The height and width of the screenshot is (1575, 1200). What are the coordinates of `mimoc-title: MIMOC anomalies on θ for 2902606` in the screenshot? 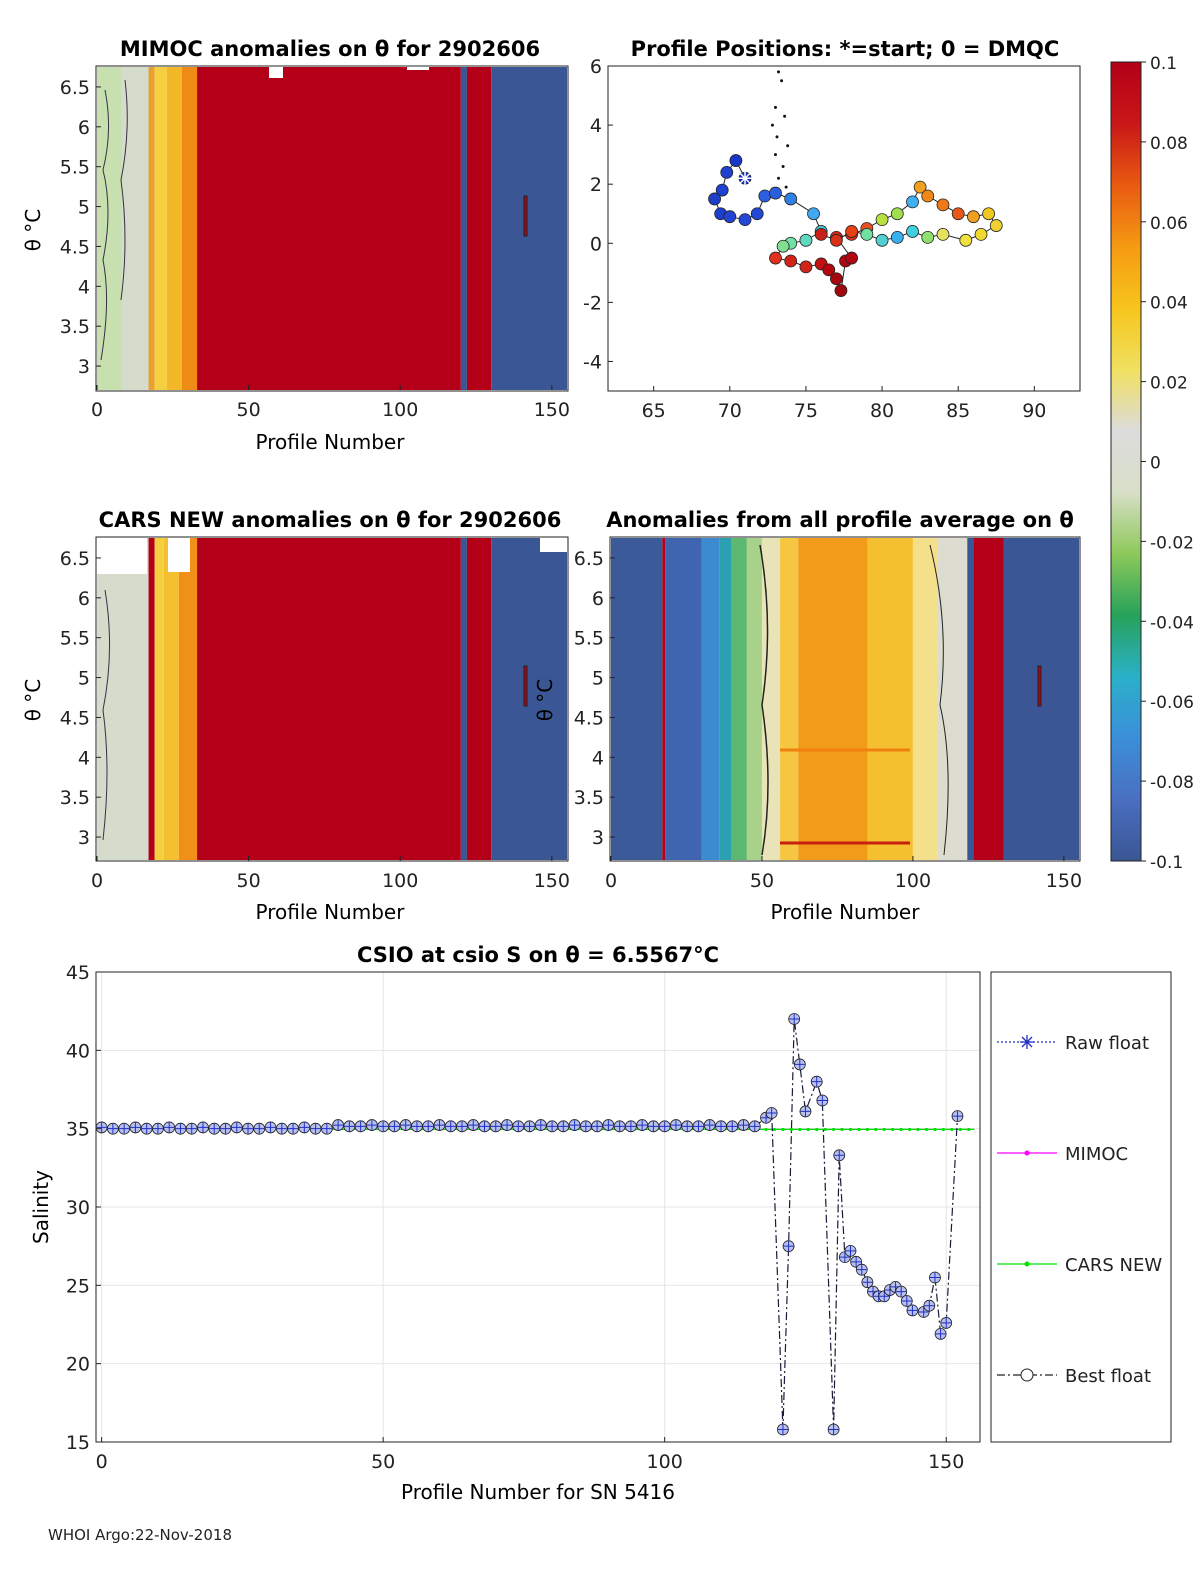 It's located at (330, 49).